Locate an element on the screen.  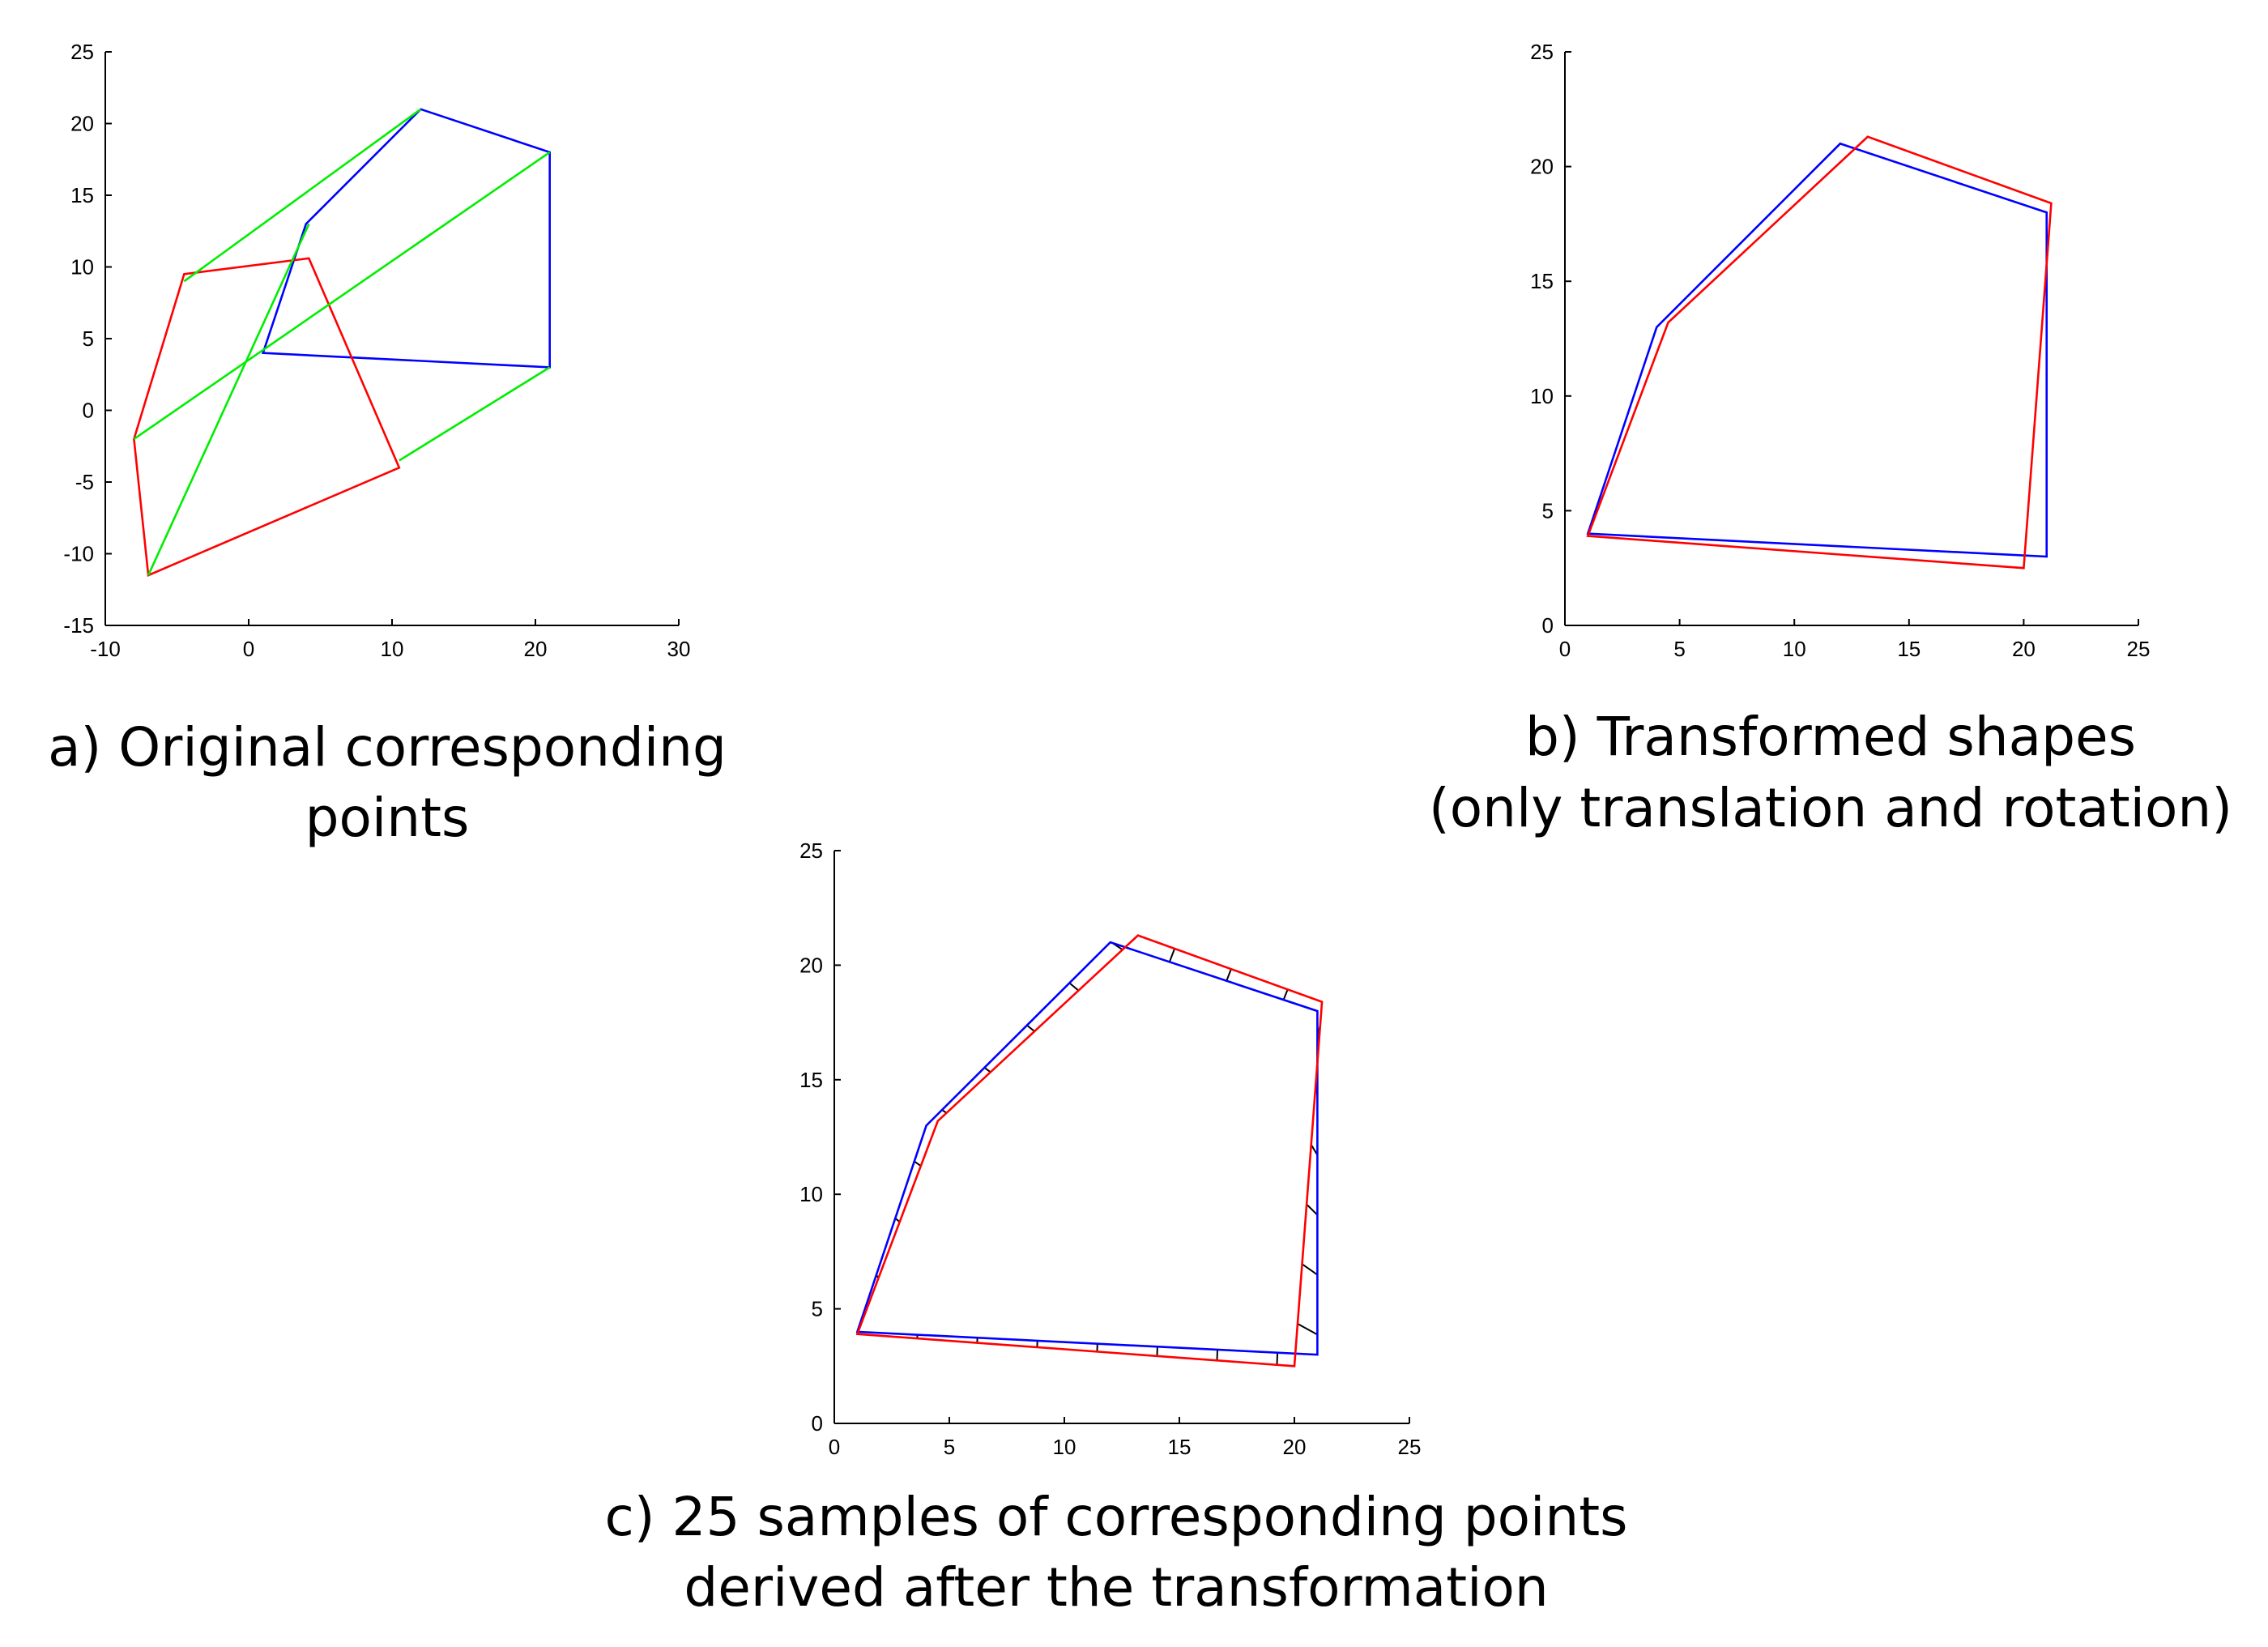
caption-line: (only translation and rotation) is located at coordinates (1830, 808).